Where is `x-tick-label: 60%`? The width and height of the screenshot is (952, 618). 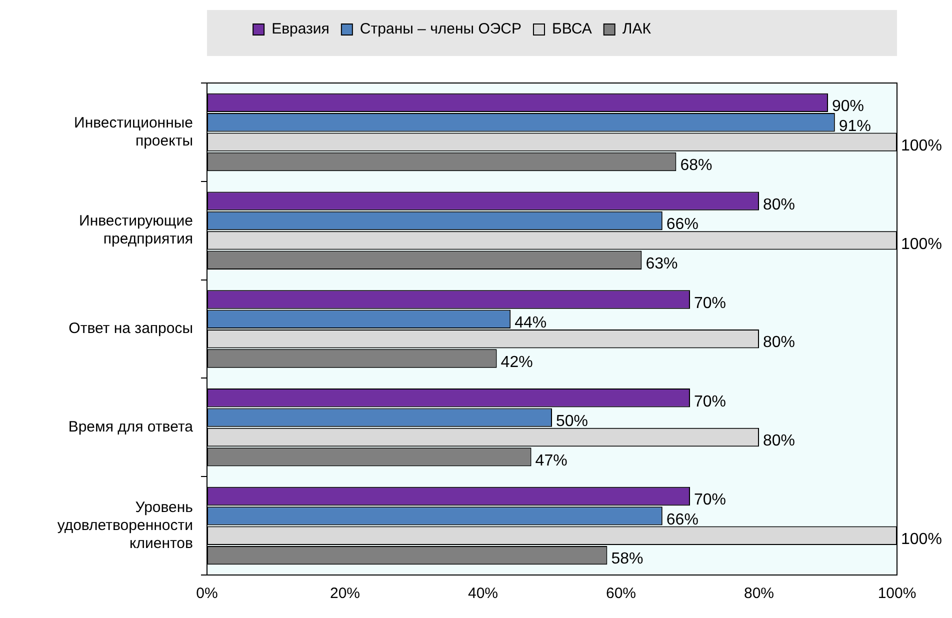
x-tick-label: 60% is located at coordinates (621, 593).